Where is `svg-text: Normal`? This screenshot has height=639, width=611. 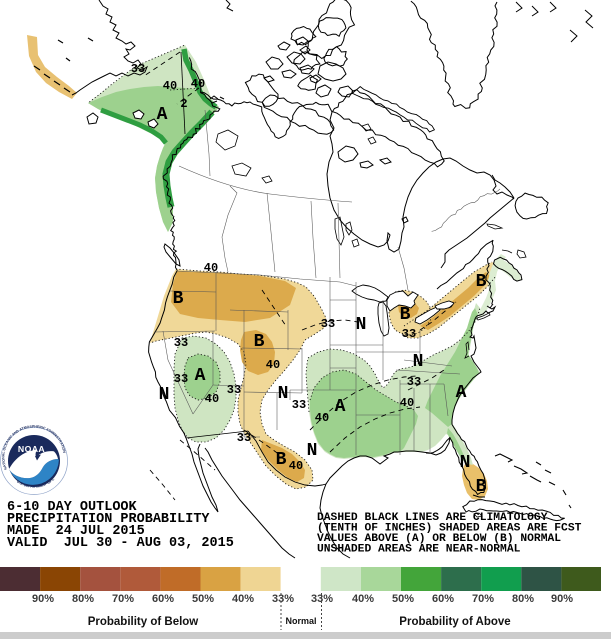 svg-text: Normal is located at coordinates (300, 621).